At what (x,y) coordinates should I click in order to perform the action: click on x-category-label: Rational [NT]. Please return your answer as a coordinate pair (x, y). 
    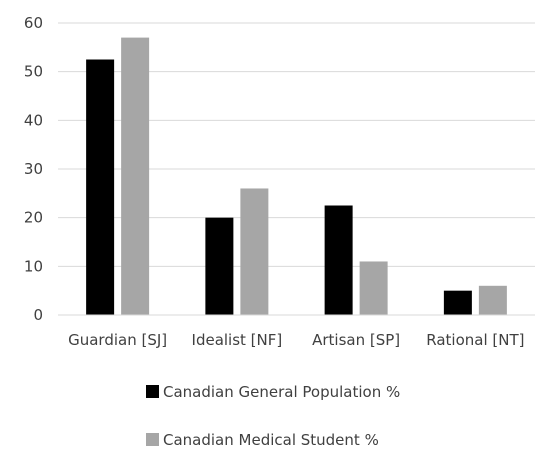
    Looking at the image, I should click on (475, 340).